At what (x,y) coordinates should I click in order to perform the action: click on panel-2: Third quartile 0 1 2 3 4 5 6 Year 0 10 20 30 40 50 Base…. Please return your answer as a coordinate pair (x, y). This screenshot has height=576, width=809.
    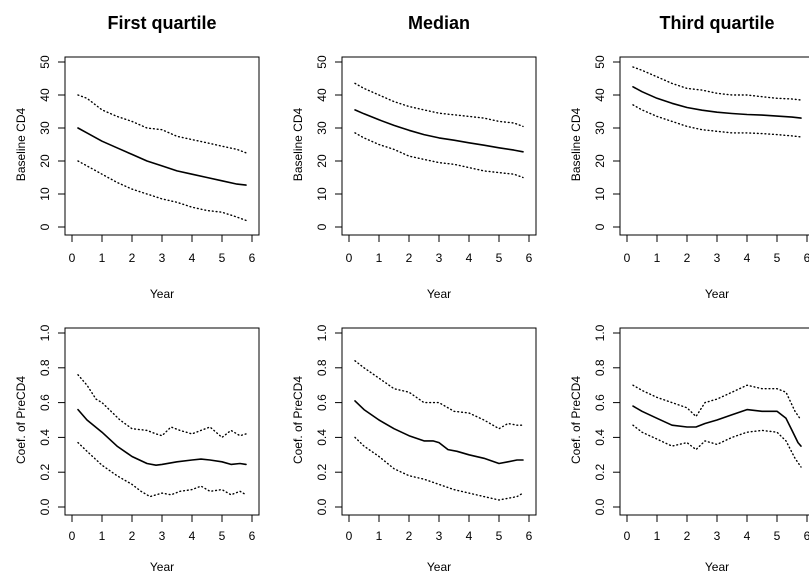
    Looking at the image, I should click on (689, 157).